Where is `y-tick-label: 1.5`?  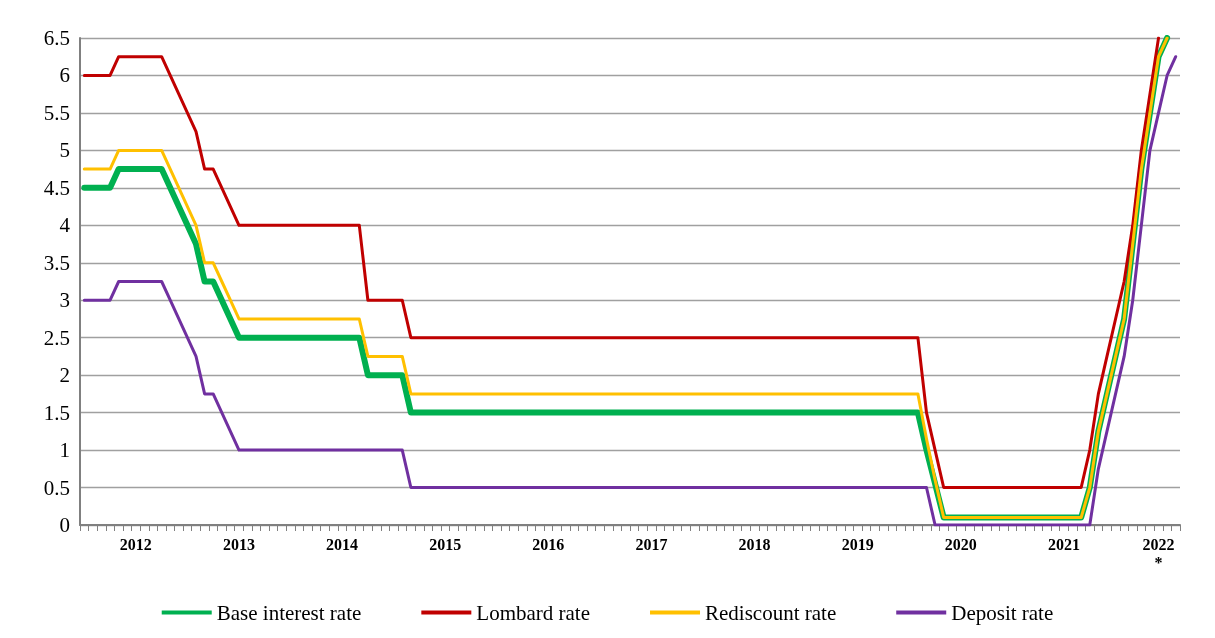 y-tick-label: 1.5 is located at coordinates (56, 412).